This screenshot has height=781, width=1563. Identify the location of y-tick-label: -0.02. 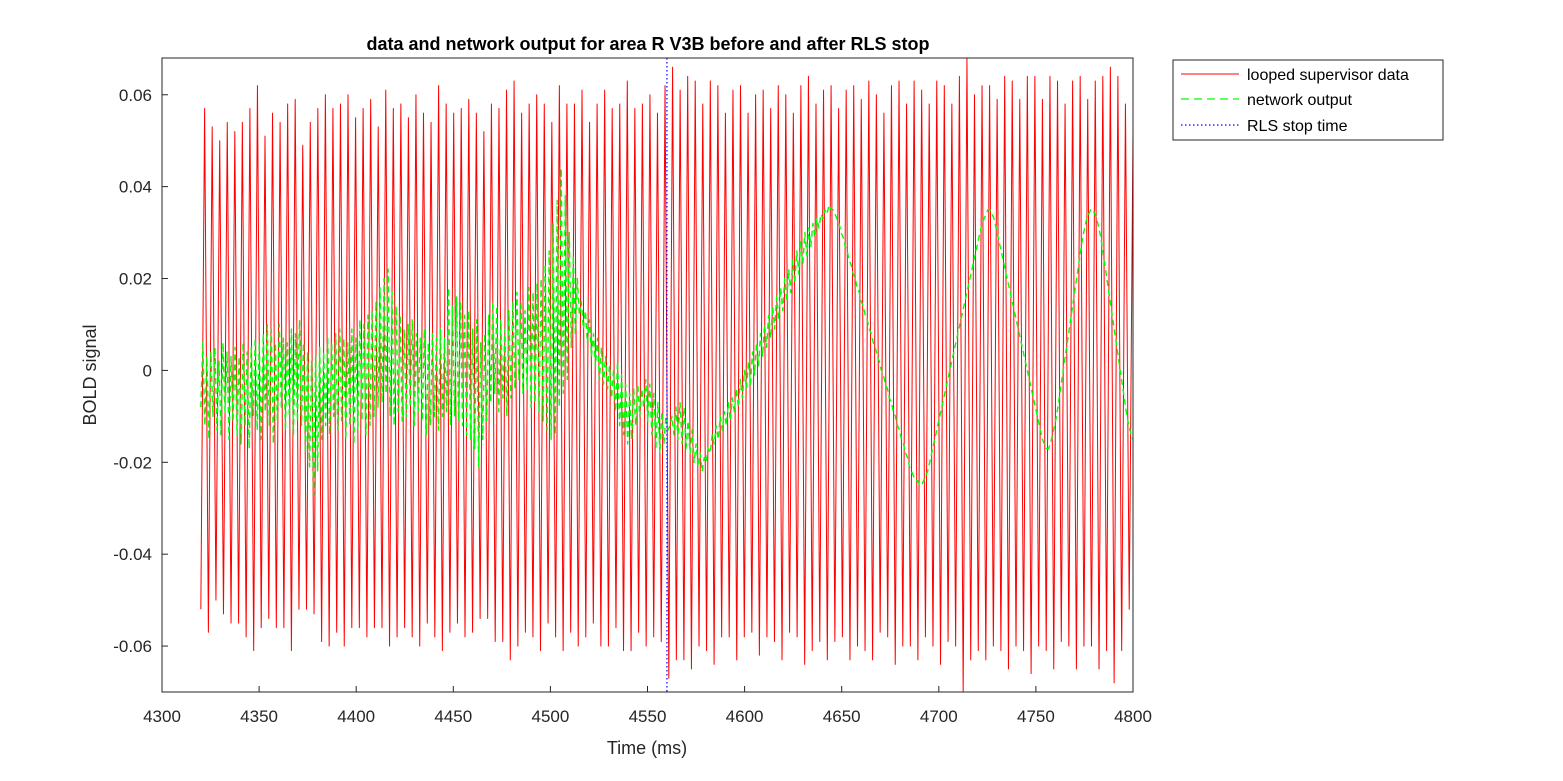
(132, 462).